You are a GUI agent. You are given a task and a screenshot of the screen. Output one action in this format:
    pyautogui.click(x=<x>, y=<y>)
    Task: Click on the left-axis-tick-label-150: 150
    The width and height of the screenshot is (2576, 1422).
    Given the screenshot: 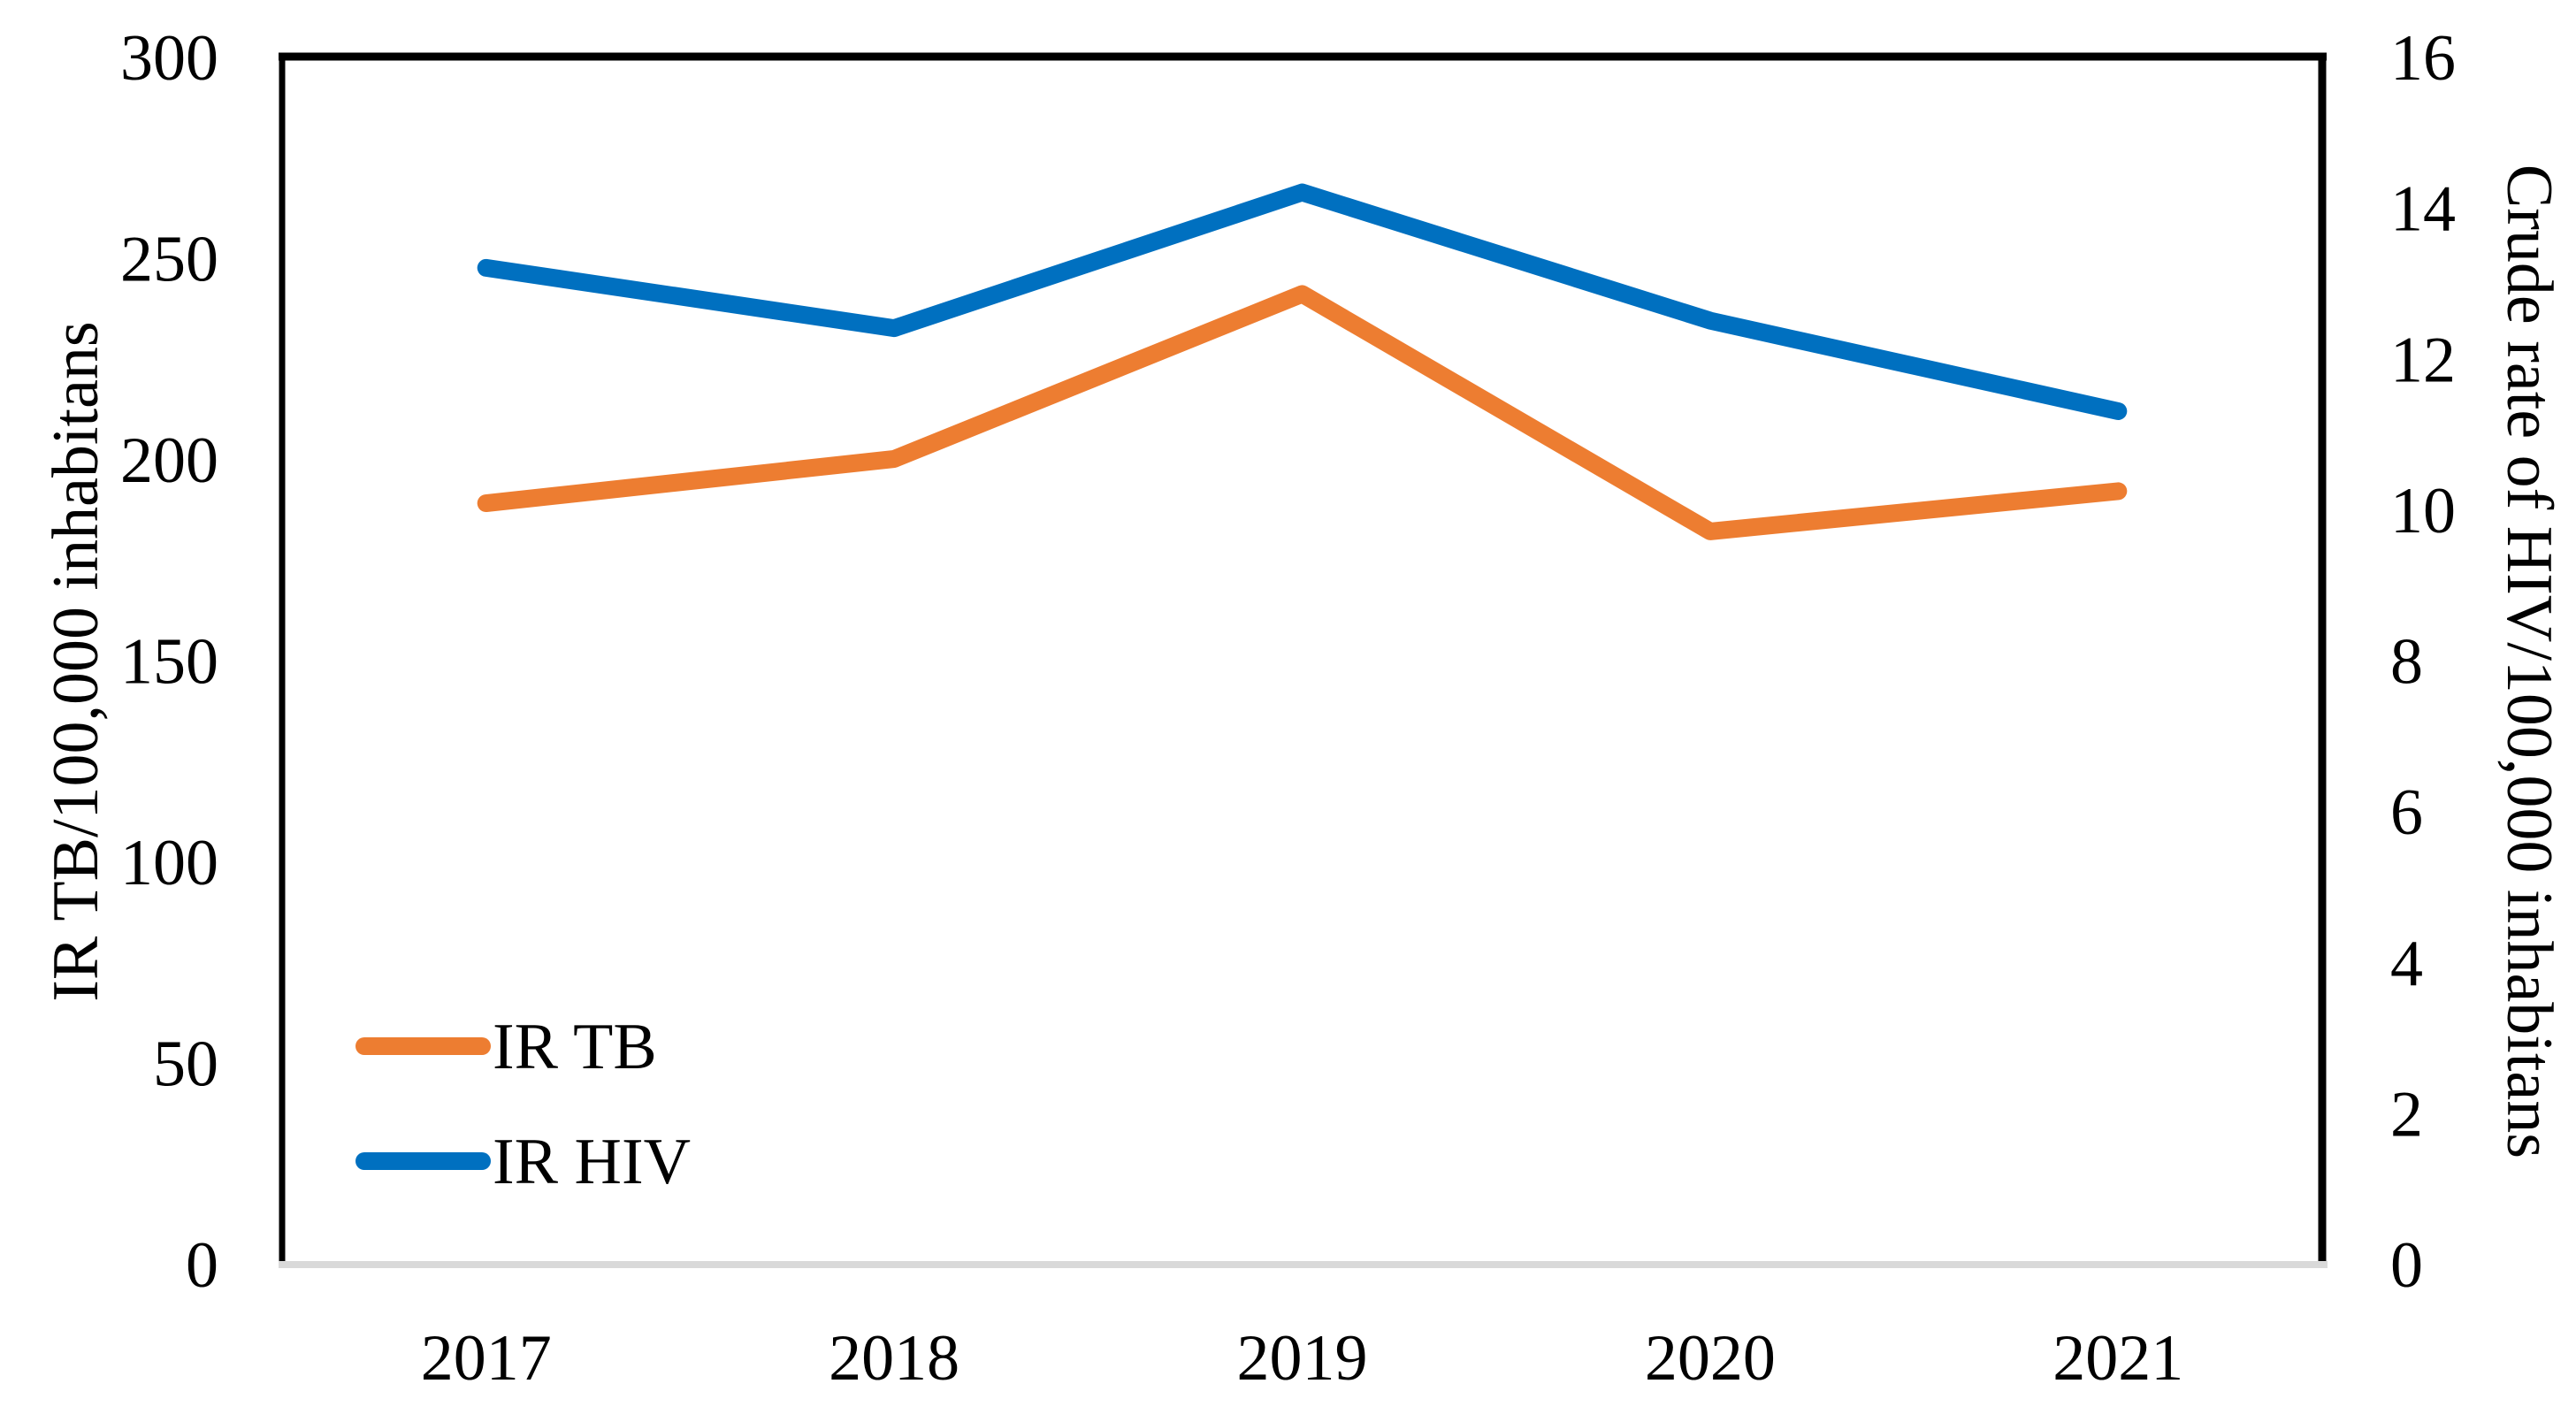 What is the action you would take?
    pyautogui.click(x=169, y=663)
    